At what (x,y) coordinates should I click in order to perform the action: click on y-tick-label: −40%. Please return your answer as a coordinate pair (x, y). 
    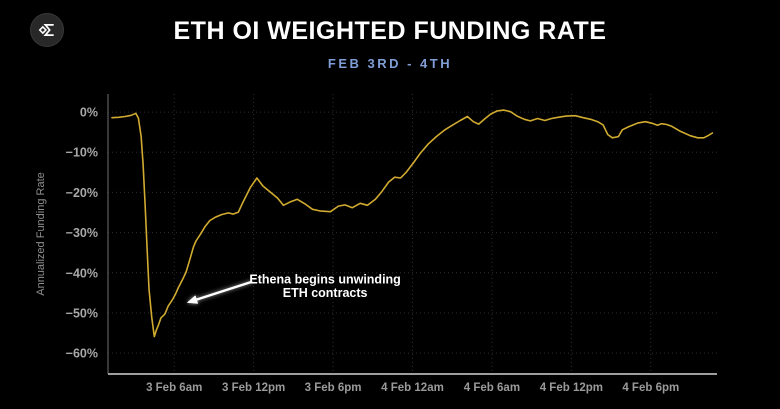
    Looking at the image, I should click on (82, 273).